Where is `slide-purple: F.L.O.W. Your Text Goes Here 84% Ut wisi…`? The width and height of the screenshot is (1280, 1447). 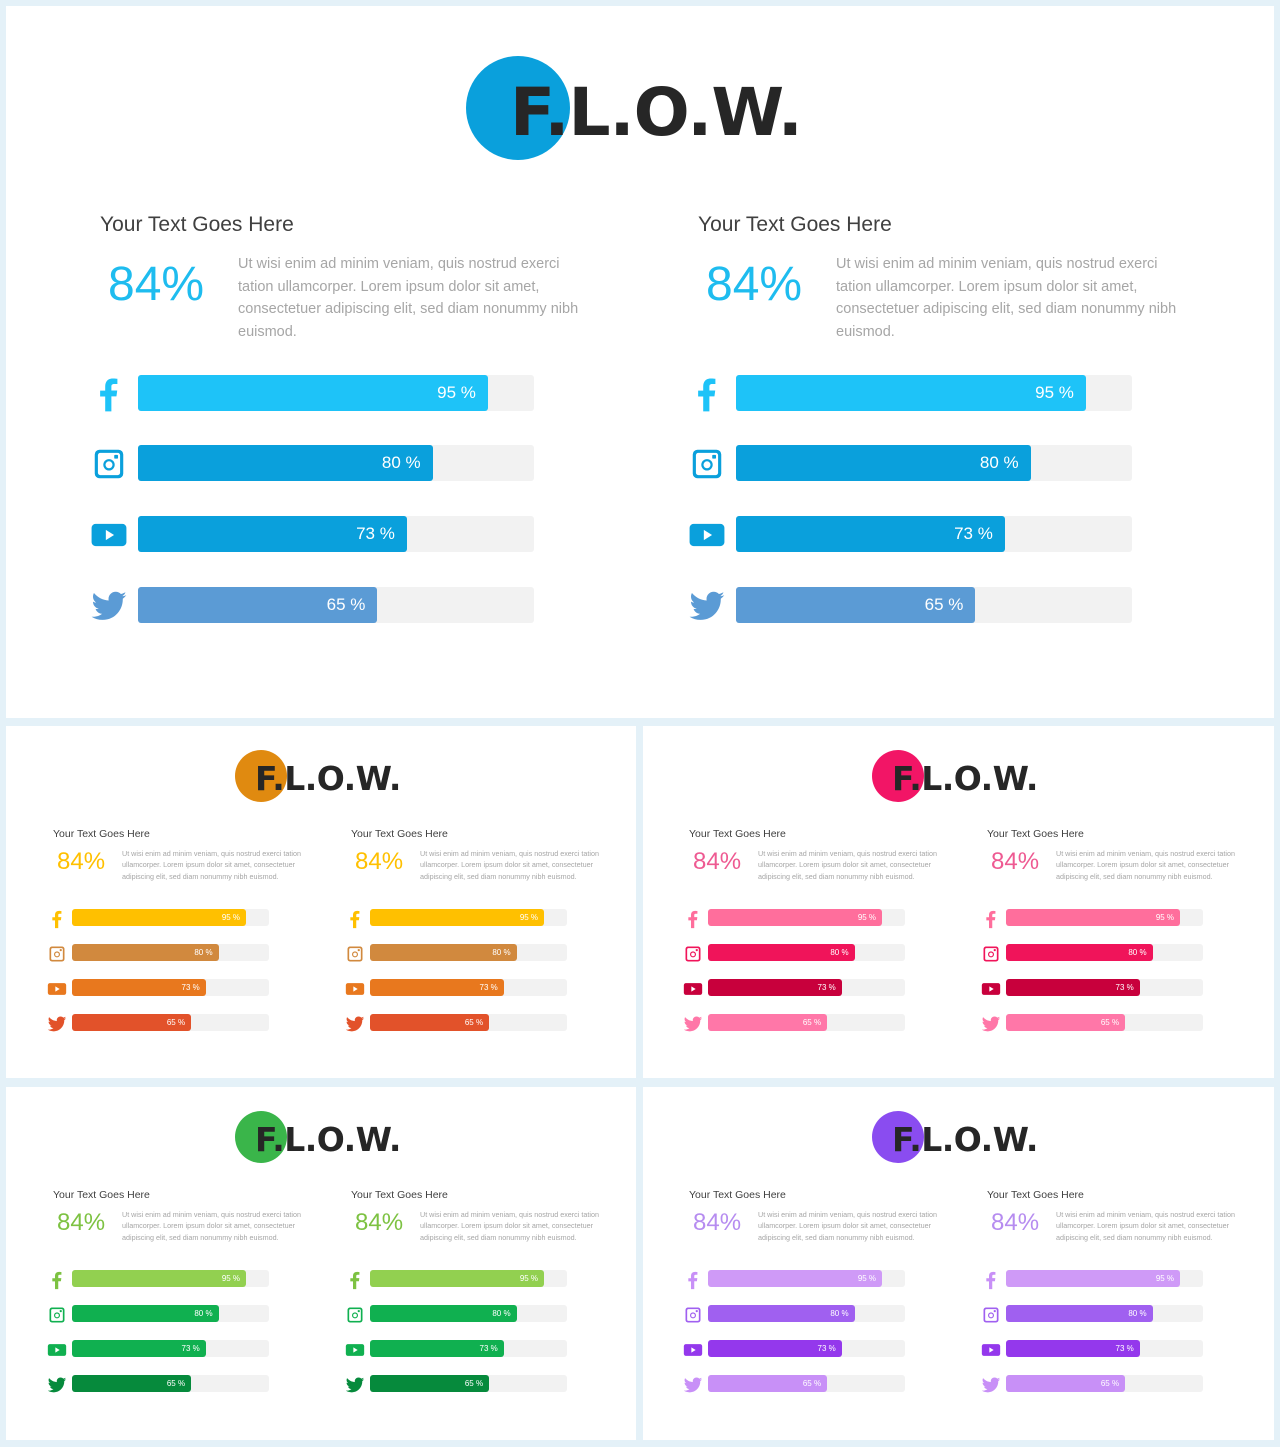 slide-purple: F.L.O.W. Your Text Goes Here 84% Ut wisi… is located at coordinates (958, 1263).